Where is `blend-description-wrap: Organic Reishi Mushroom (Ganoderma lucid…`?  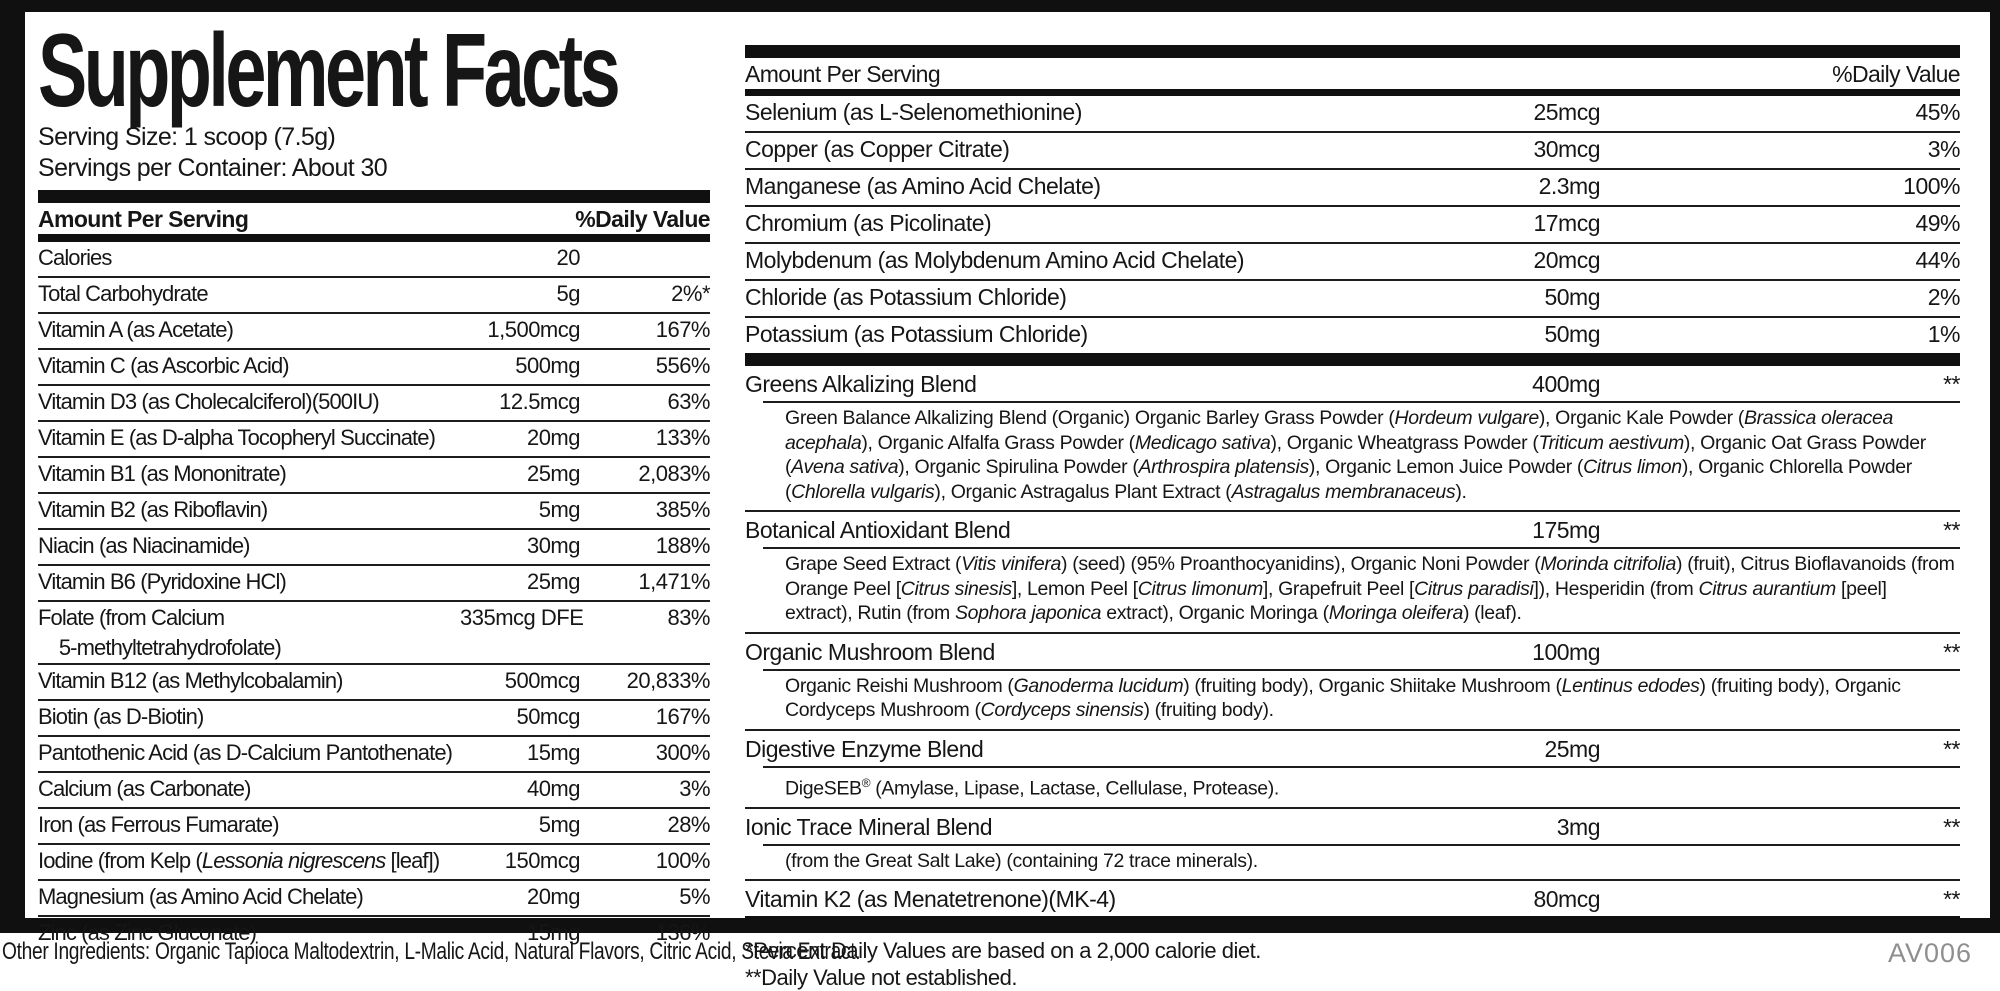
blend-description-wrap: Organic Reishi Mushroom (Ganoderma lucid… is located at coordinates (1361, 698).